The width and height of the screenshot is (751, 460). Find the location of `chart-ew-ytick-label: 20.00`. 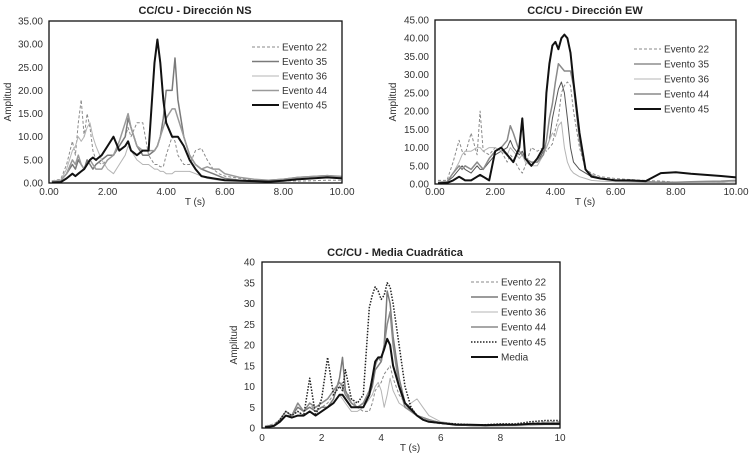

chart-ew-ytick-label: 20.00 is located at coordinates (416, 112).